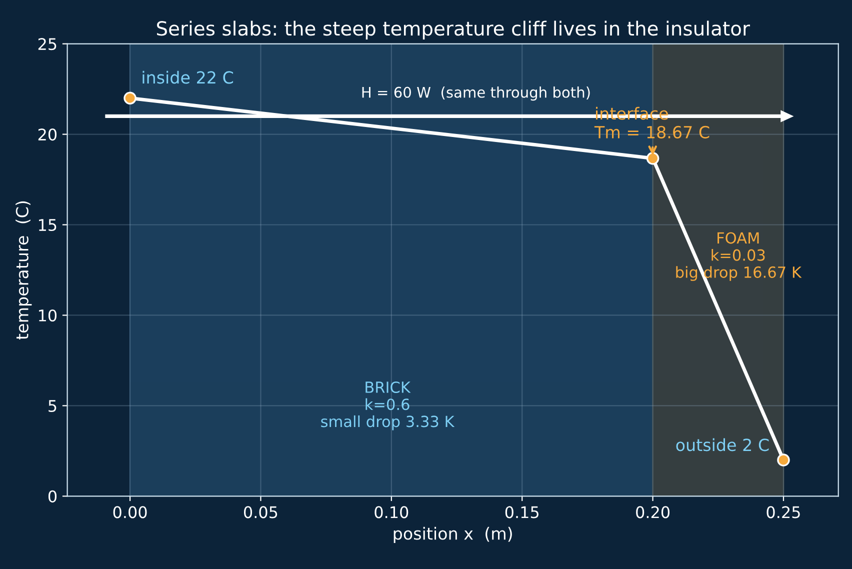 This screenshot has height=569, width=852. I want to click on y-axis-title: temperature (C), so click(24, 270).